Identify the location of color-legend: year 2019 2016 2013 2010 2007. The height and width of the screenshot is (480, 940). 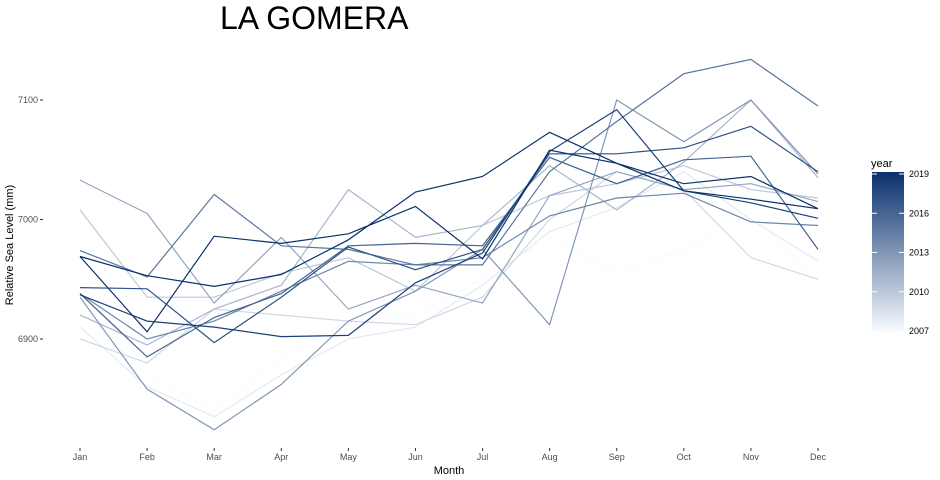
(900, 247).